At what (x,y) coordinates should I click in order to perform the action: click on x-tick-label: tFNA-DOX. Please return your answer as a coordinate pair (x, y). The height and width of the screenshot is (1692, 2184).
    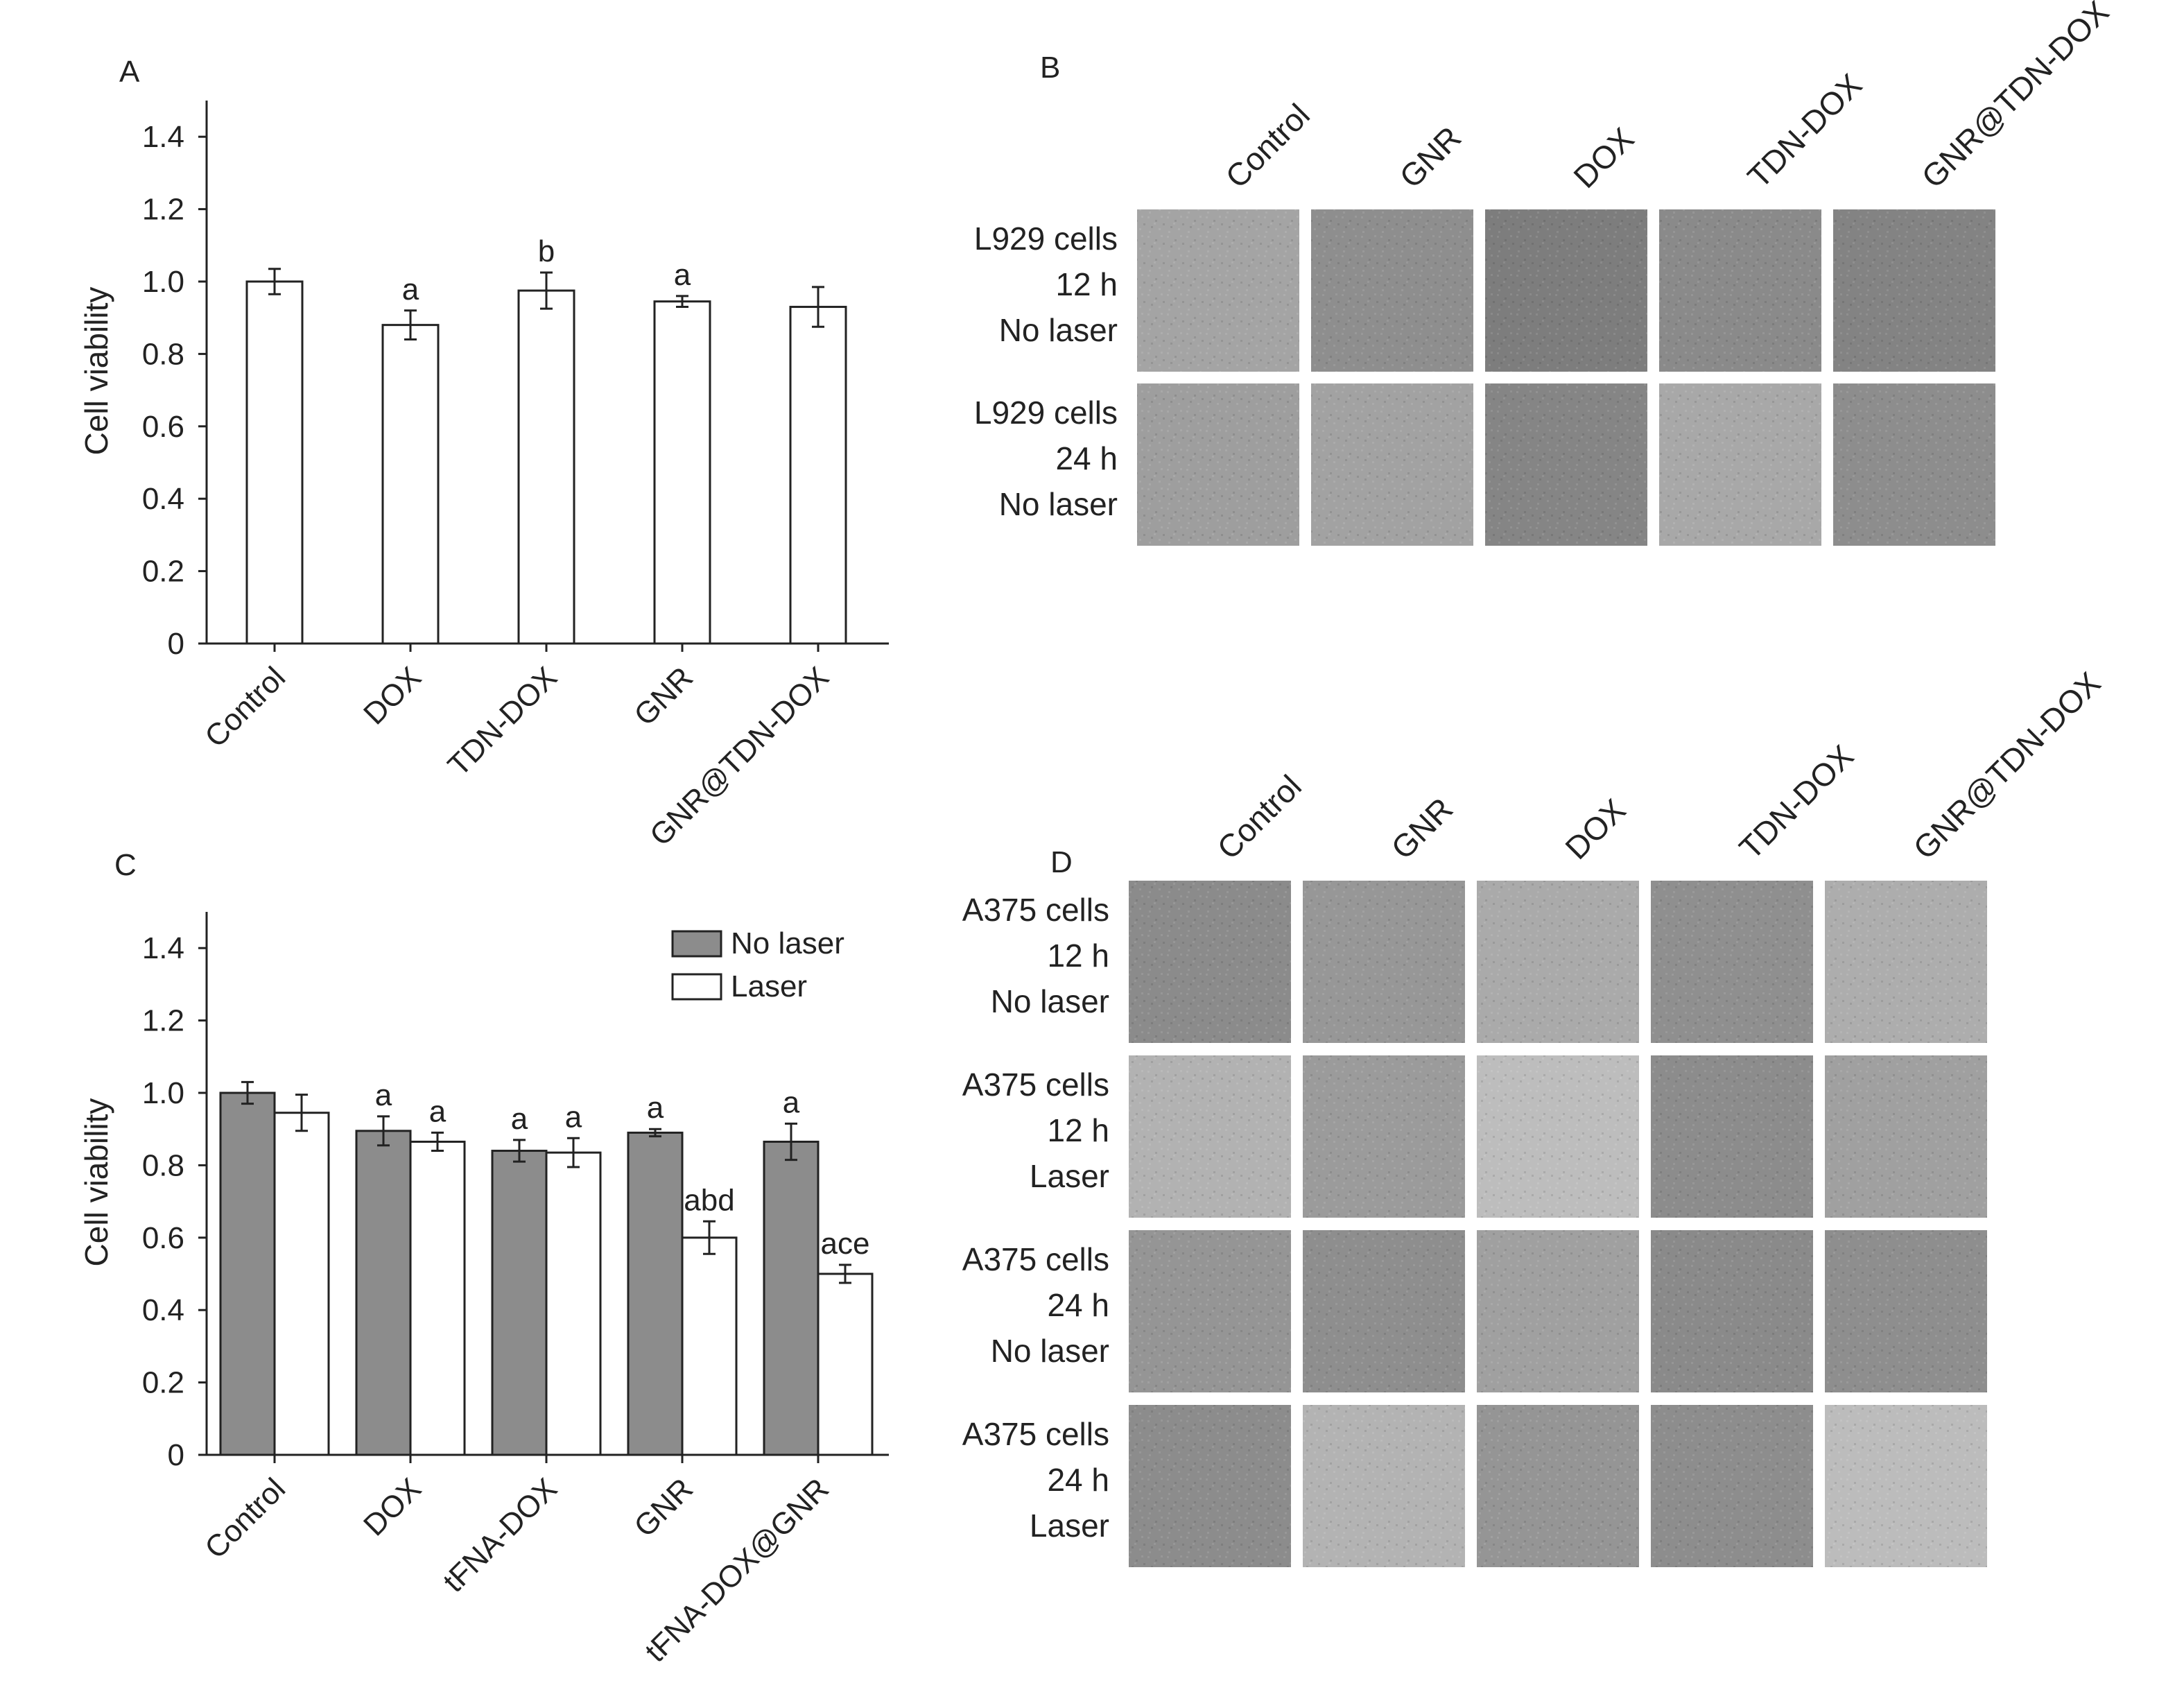
    Looking at the image, I should click on (500, 1535).